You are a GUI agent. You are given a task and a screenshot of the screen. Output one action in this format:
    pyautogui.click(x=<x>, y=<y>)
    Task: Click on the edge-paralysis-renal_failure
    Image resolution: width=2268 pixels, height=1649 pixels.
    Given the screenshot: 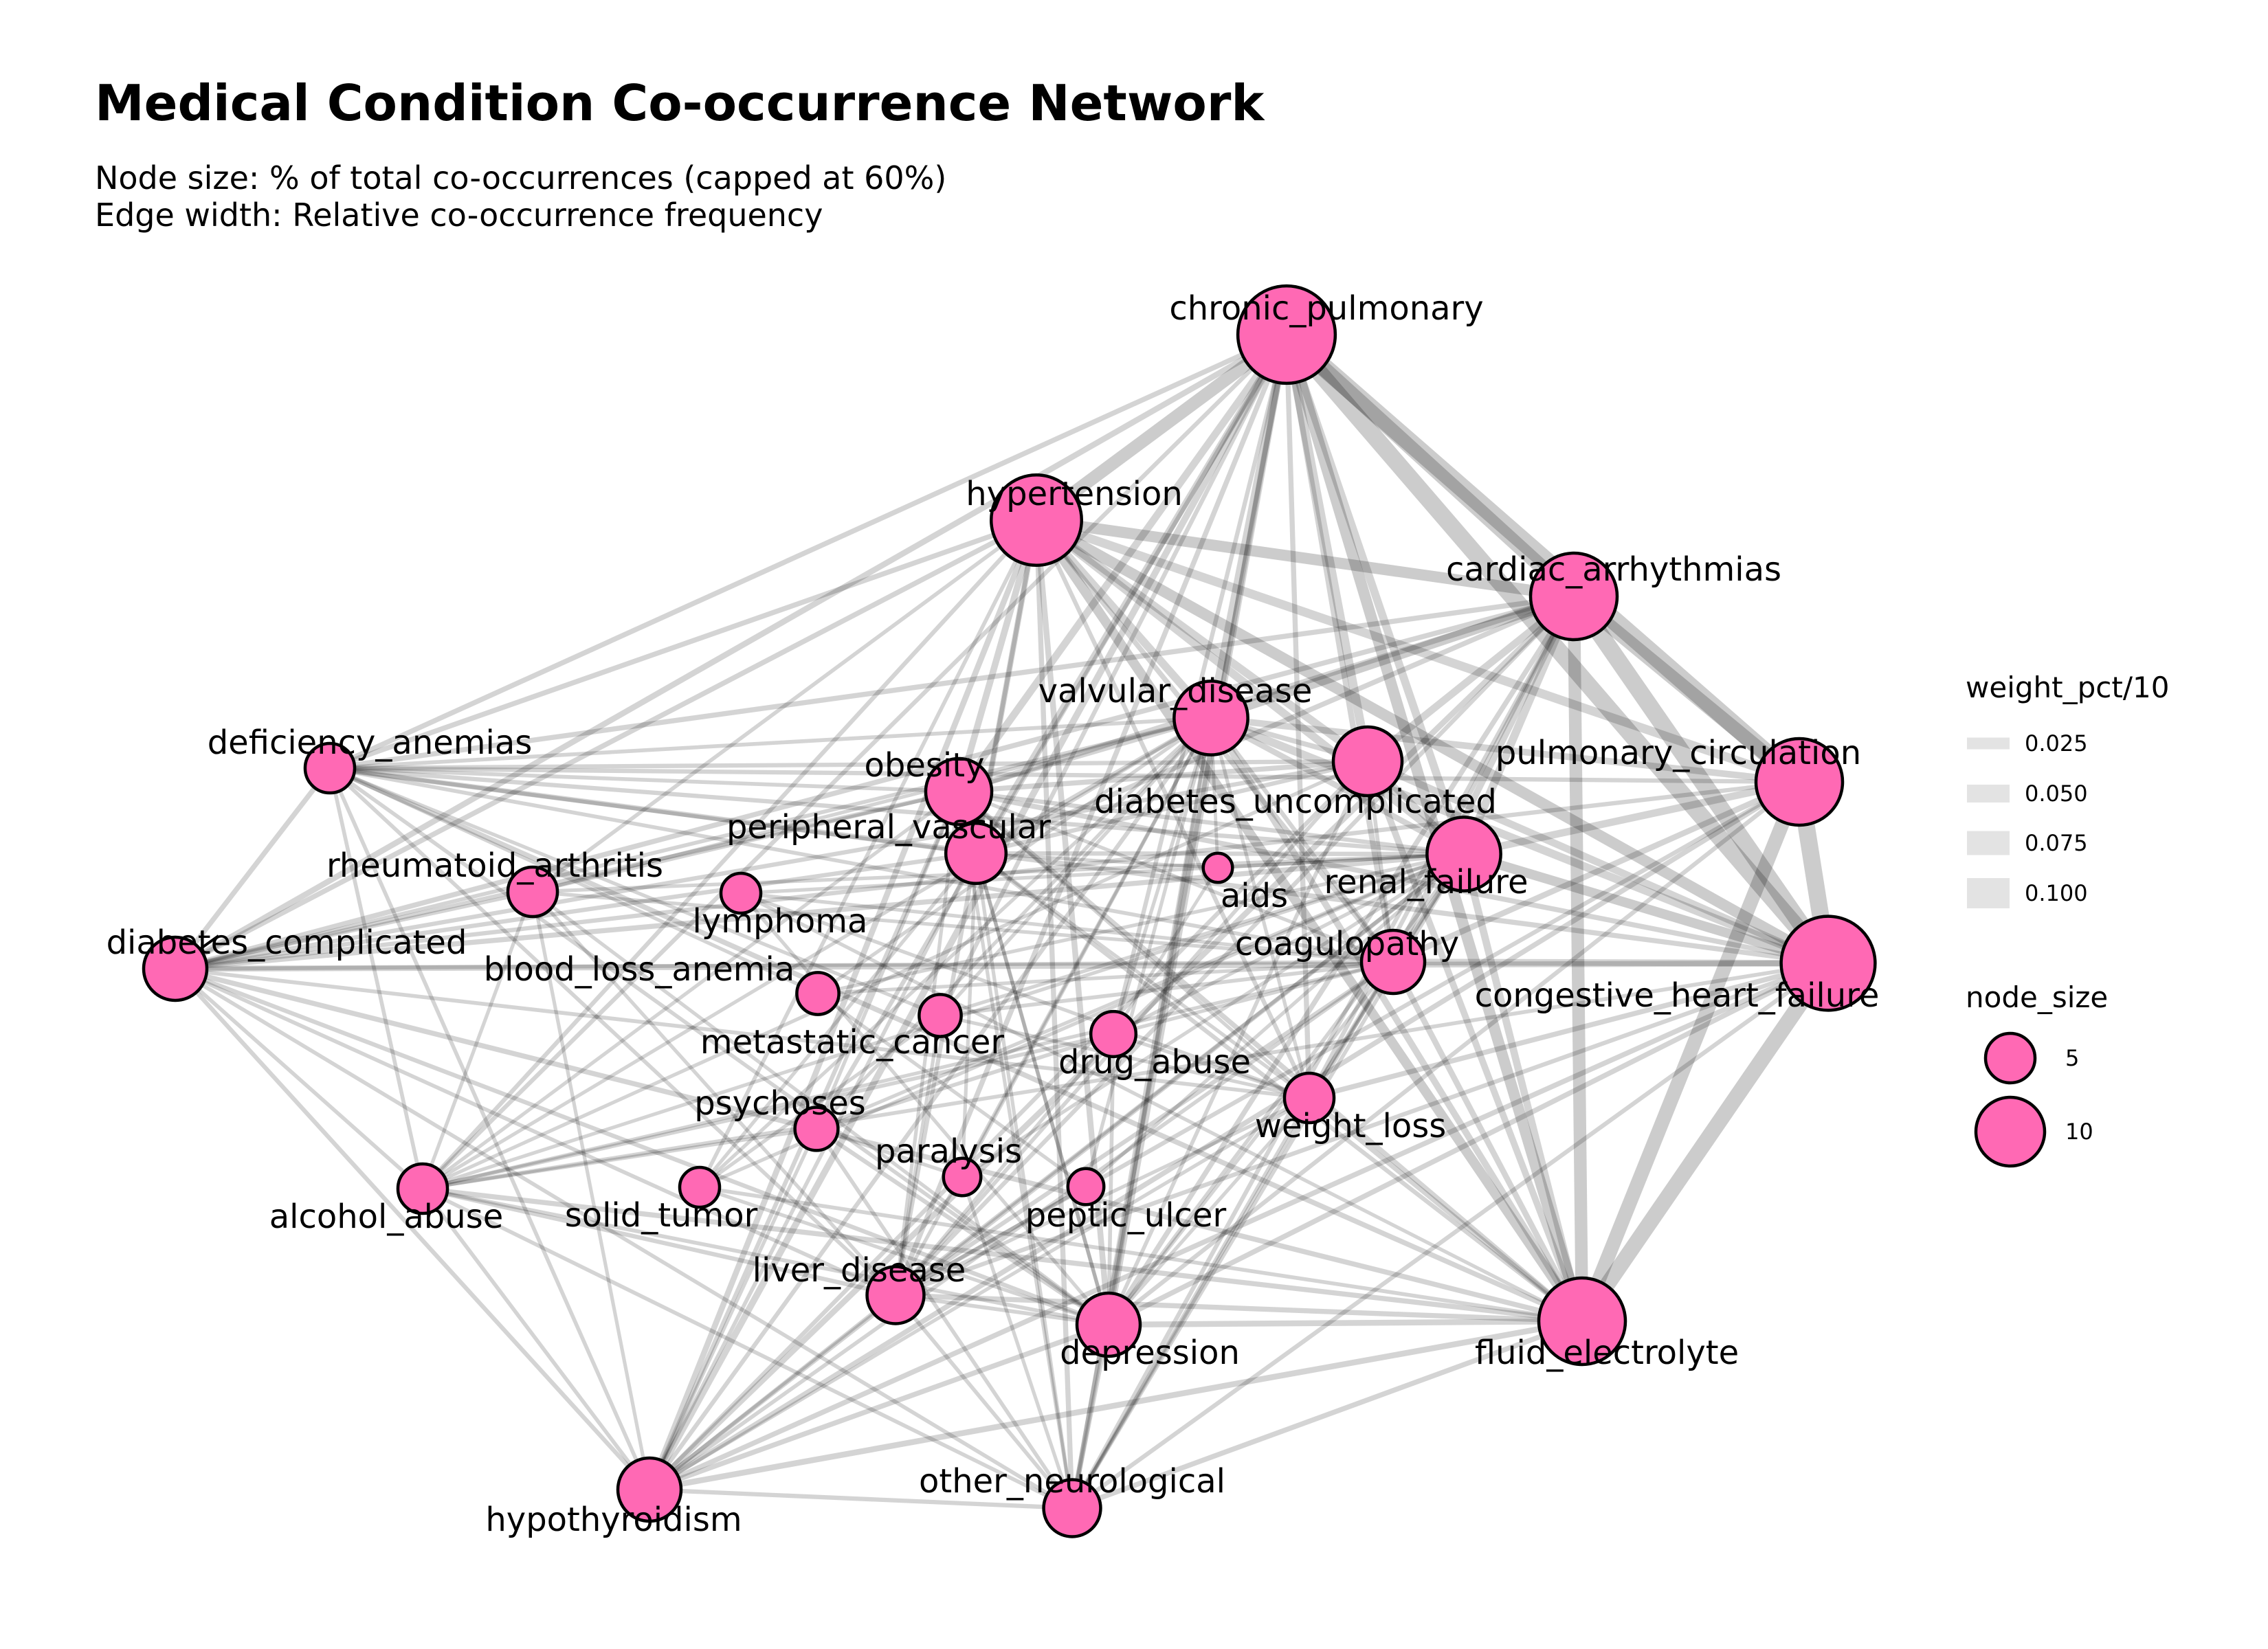 What is the action you would take?
    pyautogui.click(x=1213, y=1016)
    